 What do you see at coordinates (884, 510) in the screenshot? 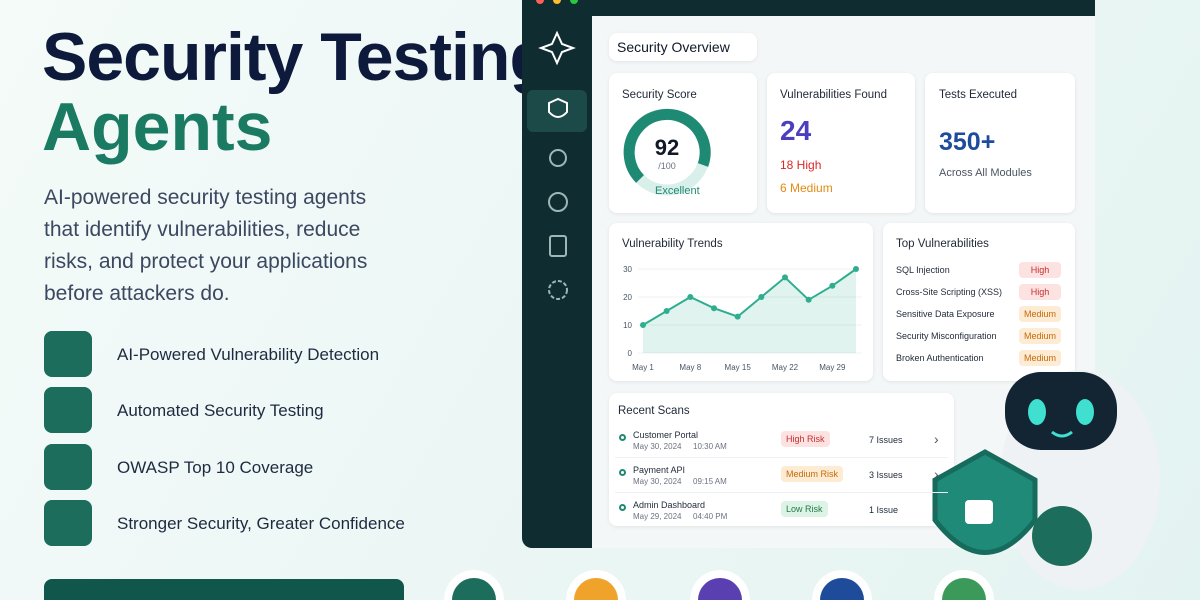
I see `scan-issues: 1 Issue` at bounding box center [884, 510].